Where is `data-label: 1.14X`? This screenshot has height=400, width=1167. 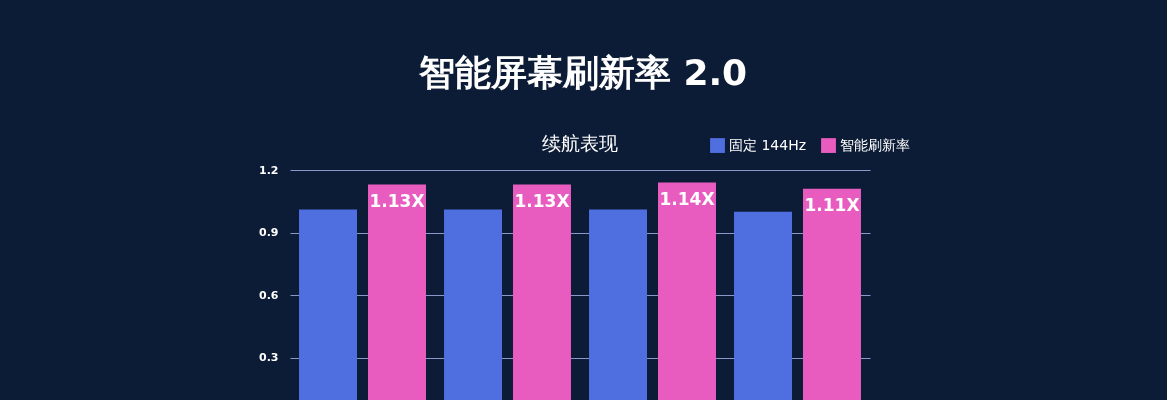
data-label: 1.14X is located at coordinates (687, 198).